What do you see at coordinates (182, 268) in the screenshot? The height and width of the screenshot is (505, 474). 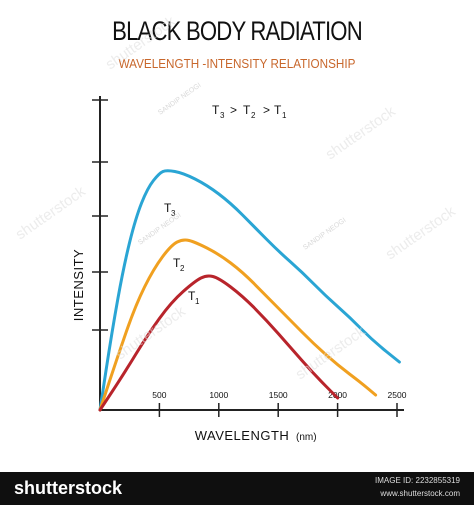 I see `series-label-sub-t2: 2` at bounding box center [182, 268].